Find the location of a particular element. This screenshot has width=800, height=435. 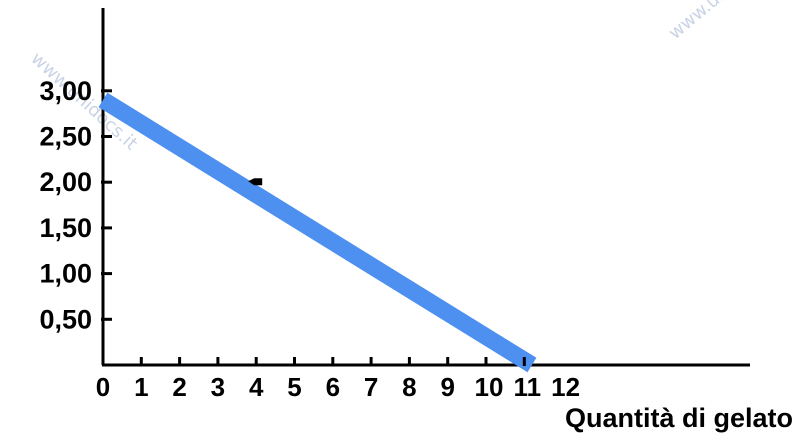

x-tick-label: 6 is located at coordinates (333, 387).